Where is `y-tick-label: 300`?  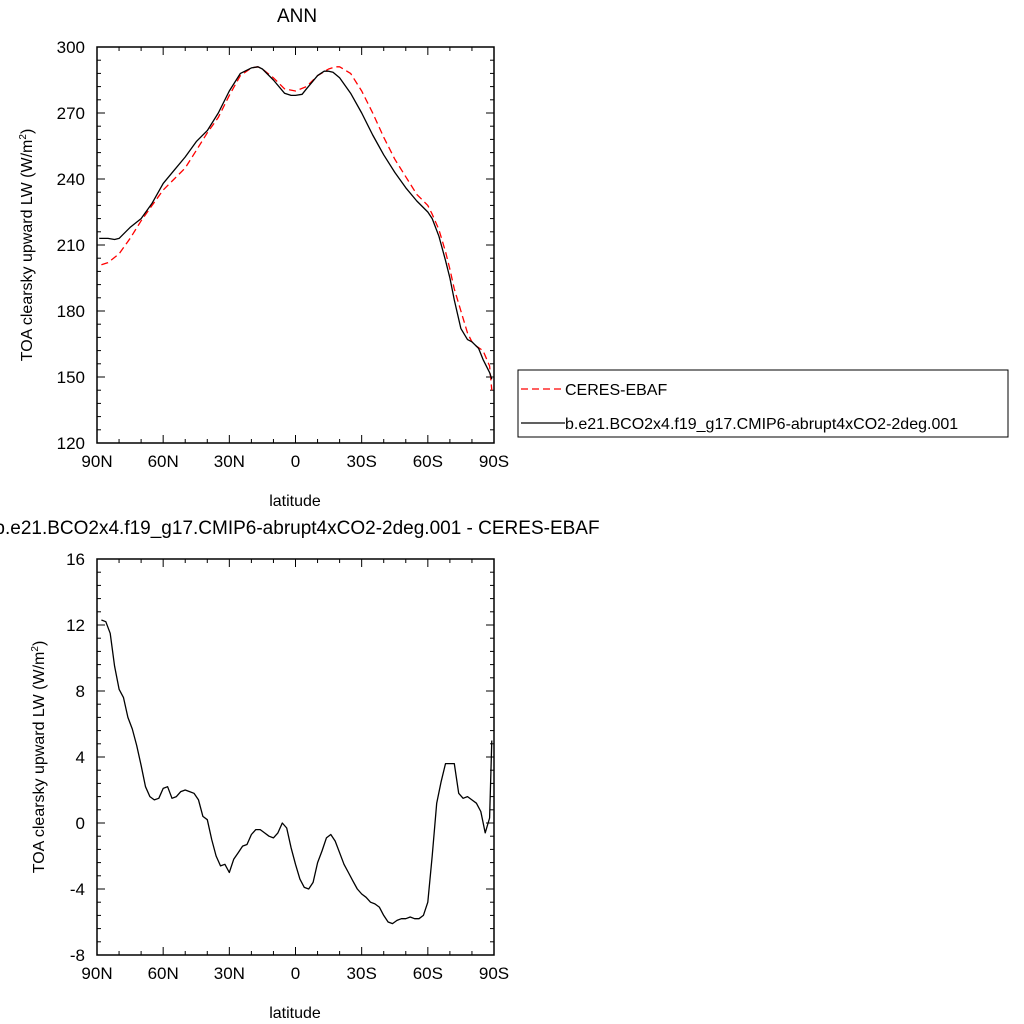
y-tick-label: 300 is located at coordinates (71, 47).